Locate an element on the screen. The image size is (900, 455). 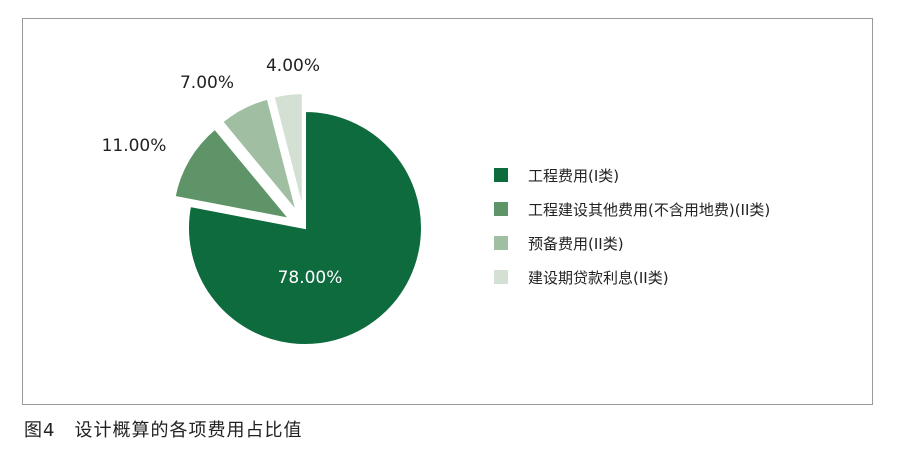
data-label: 4.00% is located at coordinates (293, 66).